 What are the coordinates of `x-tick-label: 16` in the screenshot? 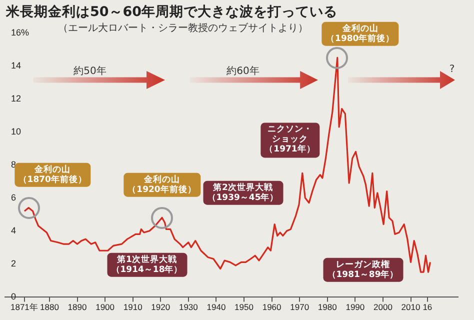 It's located at (427, 307).